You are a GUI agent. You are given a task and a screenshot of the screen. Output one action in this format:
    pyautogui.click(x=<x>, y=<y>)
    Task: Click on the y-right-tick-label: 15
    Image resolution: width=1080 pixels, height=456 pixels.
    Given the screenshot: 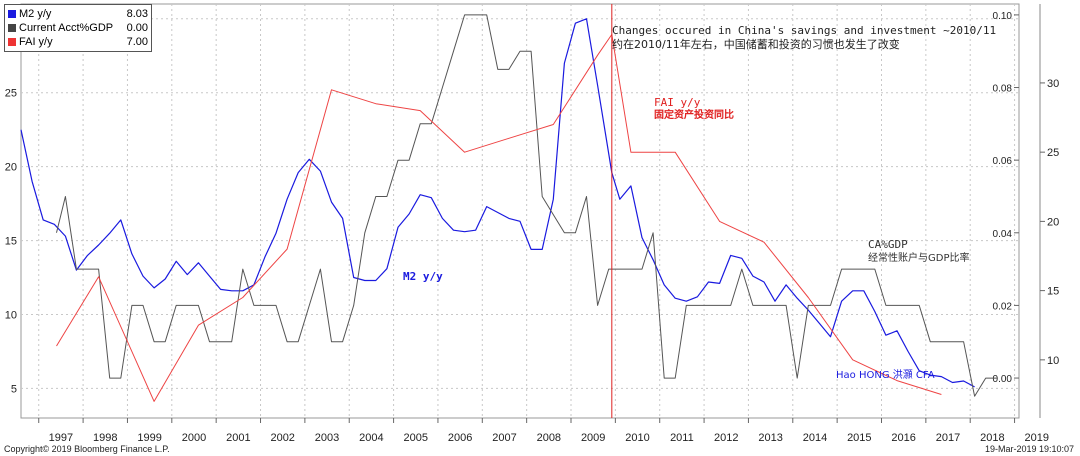 What is the action you would take?
    pyautogui.click(x=1053, y=292)
    